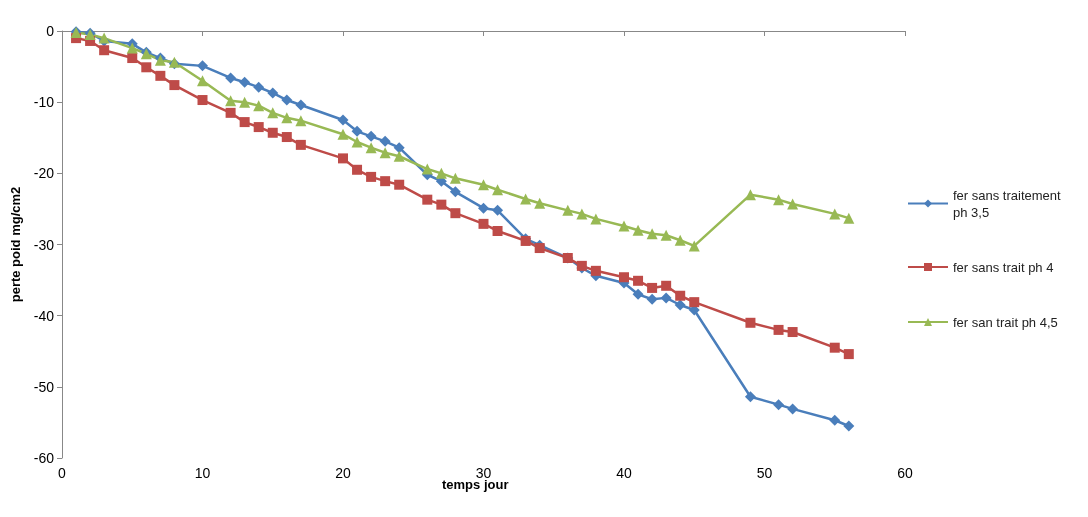 This screenshot has height=517, width=1088. I want to click on x-tick-label: 60, so click(905, 473).